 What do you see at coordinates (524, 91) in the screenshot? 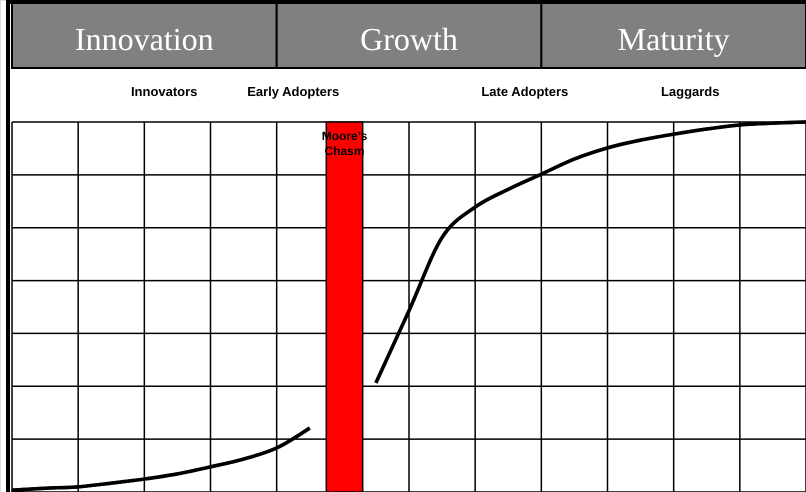
I see `text: Late Adopters` at bounding box center [524, 91].